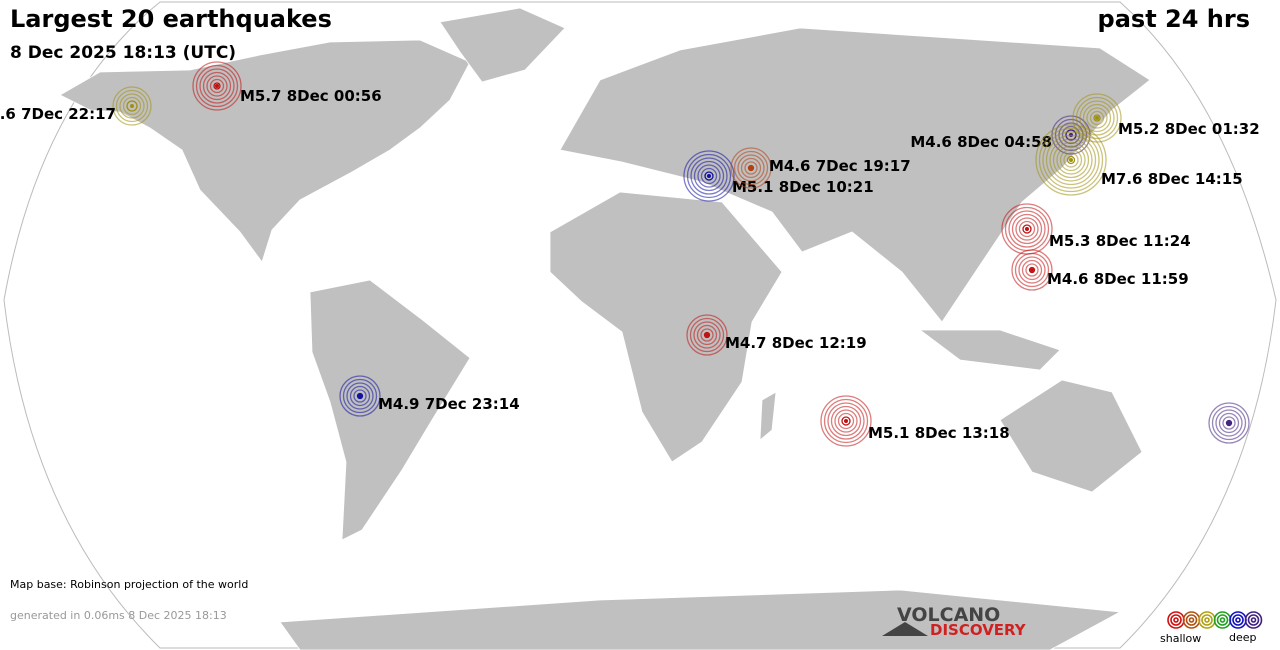  What do you see at coordinates (978, 630) in the screenshot?
I see `logo-line2: DISCOVERY` at bounding box center [978, 630].